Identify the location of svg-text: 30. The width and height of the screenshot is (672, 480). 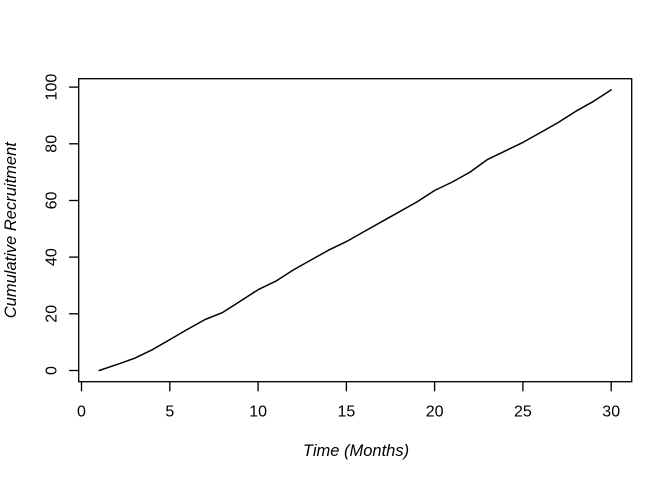
(611, 412).